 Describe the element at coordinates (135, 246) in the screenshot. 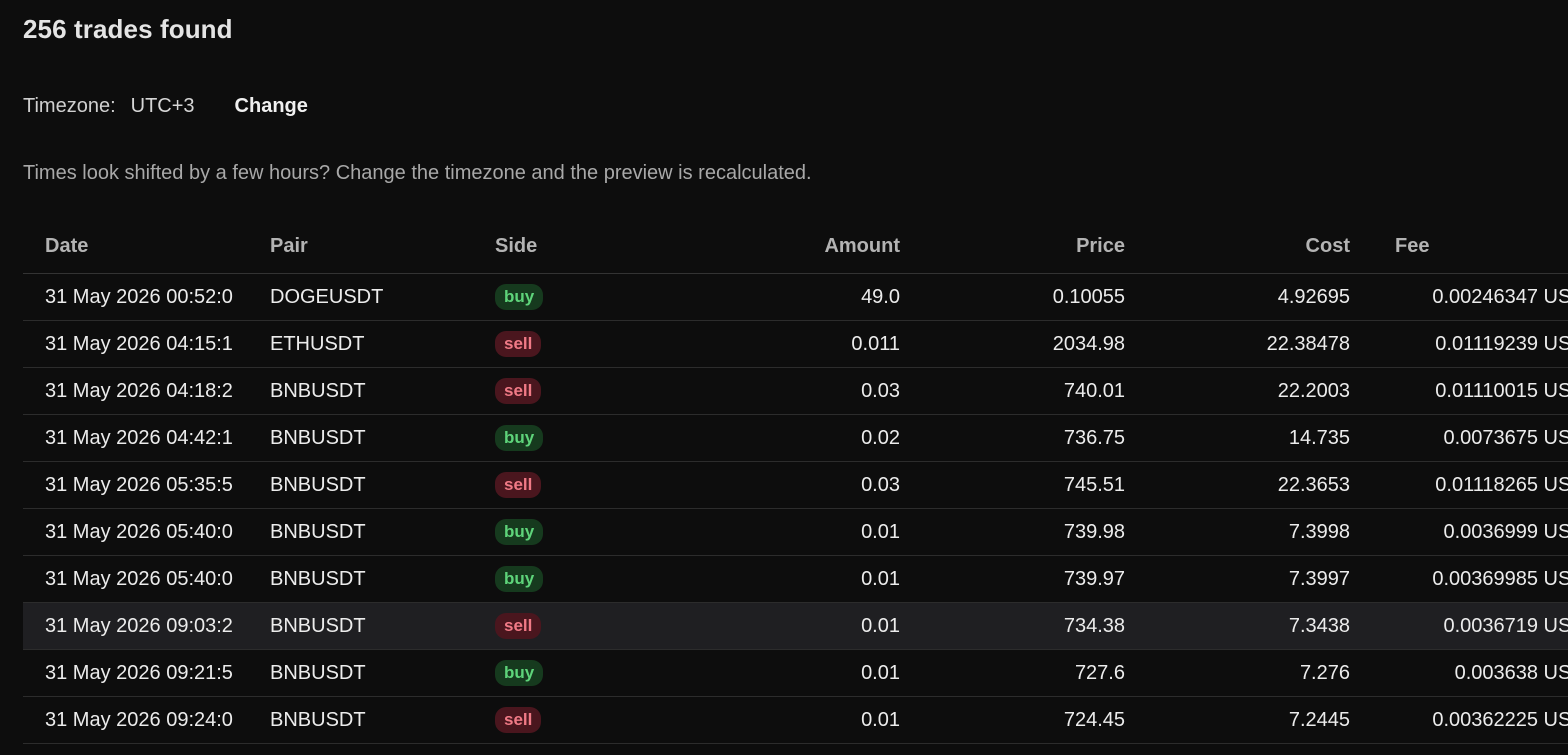

I see `column-header-date: Date` at that location.